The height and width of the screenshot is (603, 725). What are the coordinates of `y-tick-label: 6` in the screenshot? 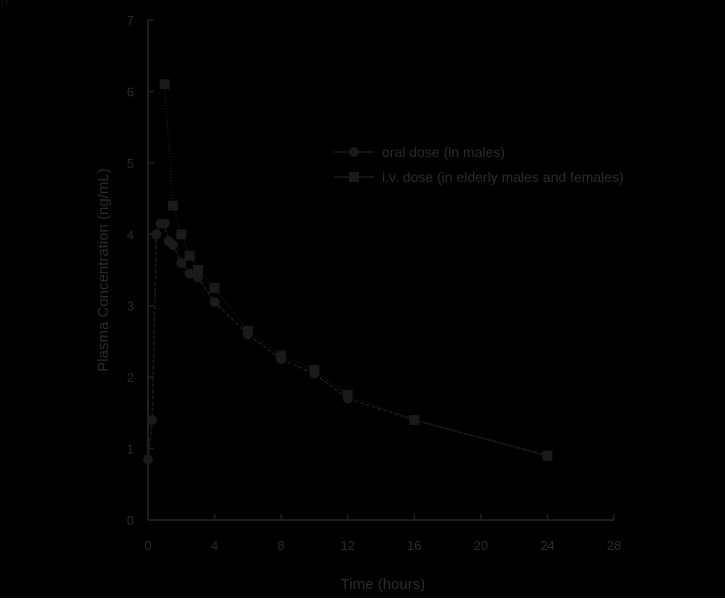 It's located at (130, 91).